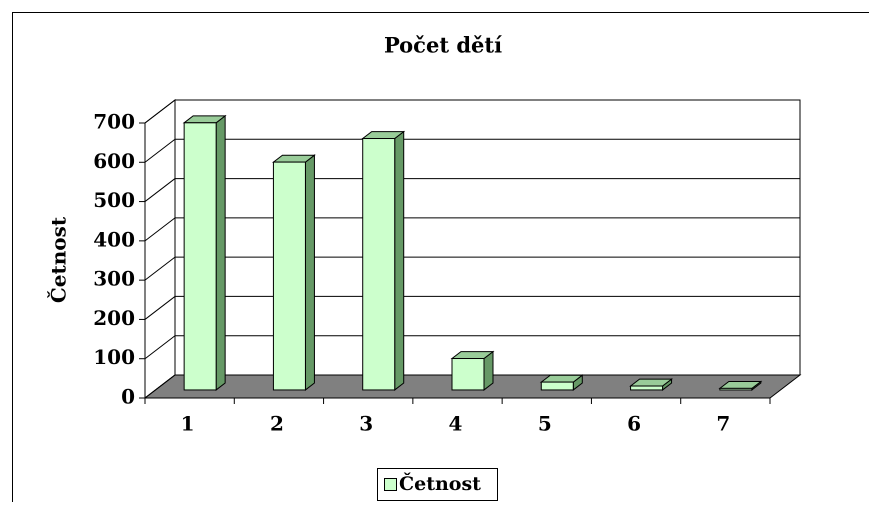  What do you see at coordinates (723, 424) in the screenshot?
I see `x-tick-label: 7` at bounding box center [723, 424].